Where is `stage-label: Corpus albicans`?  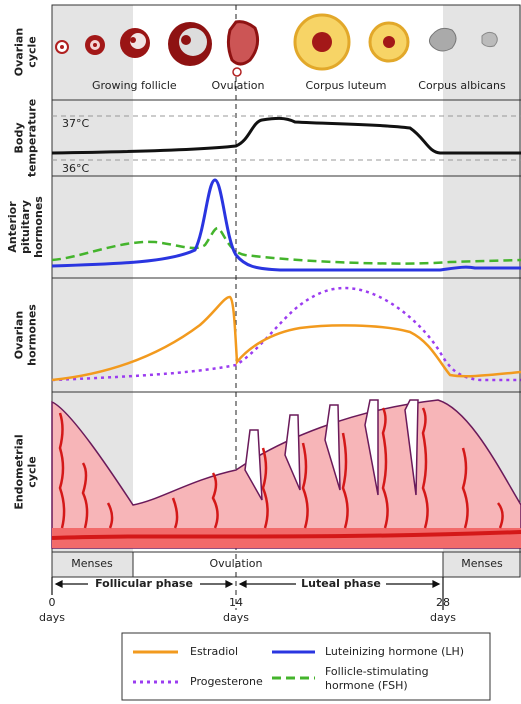
stage-label: Corpus albicans is located at coordinates (462, 85).